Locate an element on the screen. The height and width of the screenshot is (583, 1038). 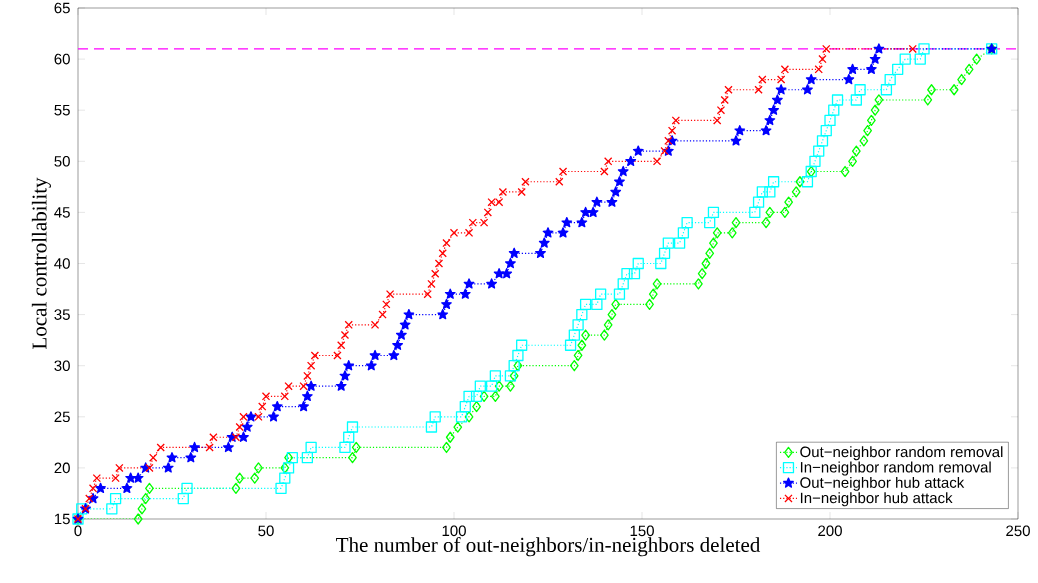
y-tick-label: 15 is located at coordinates (62, 519).